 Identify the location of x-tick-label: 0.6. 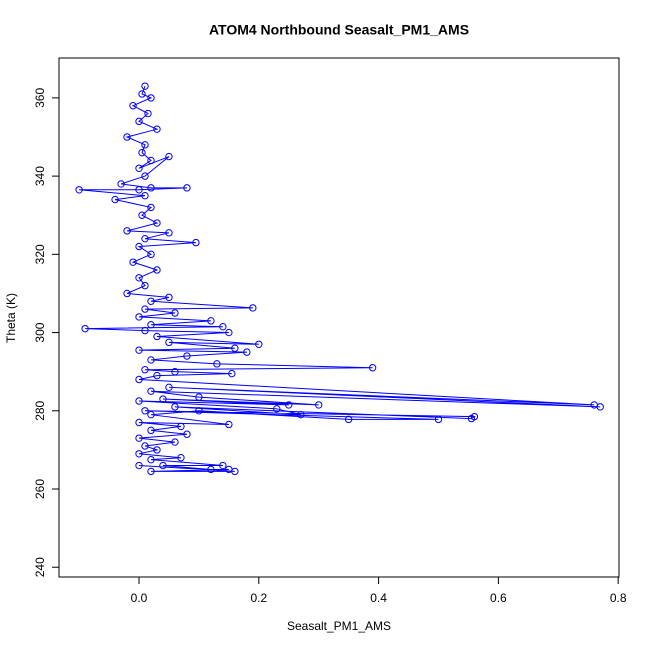
(498, 598).